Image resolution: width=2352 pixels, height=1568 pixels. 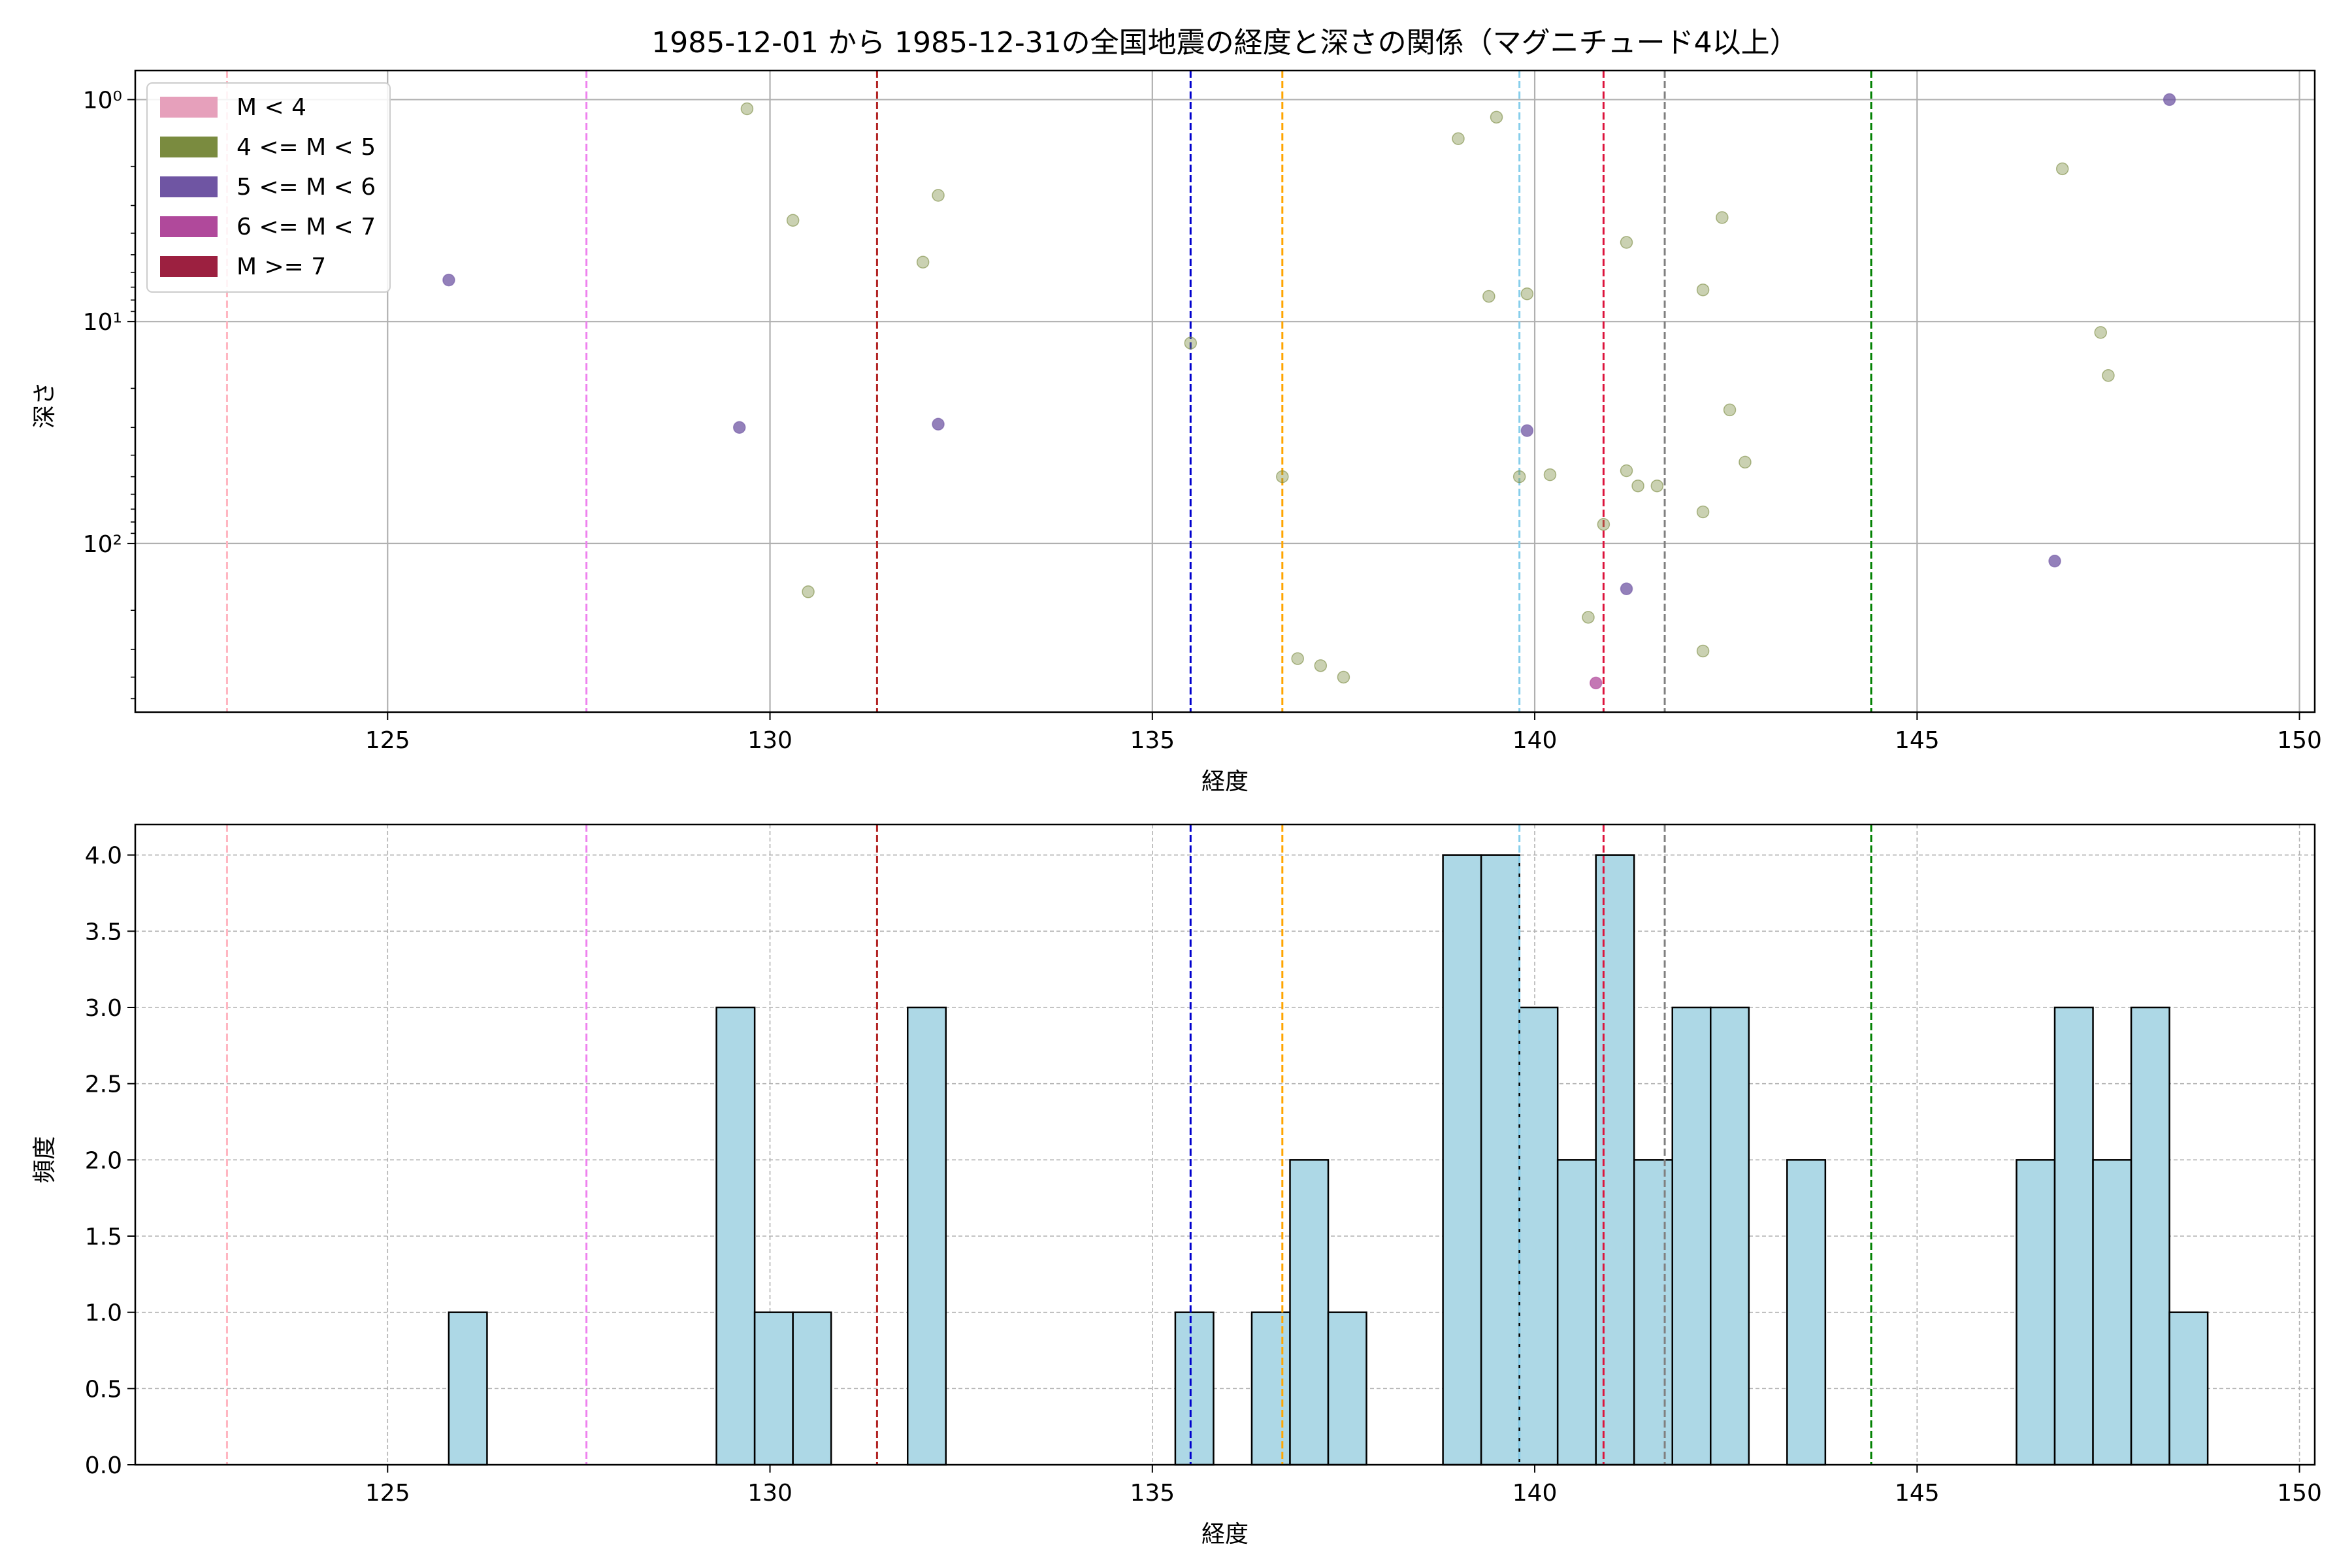 What do you see at coordinates (387, 740) in the screenshot?
I see `scatter-xtick-label: 125` at bounding box center [387, 740].